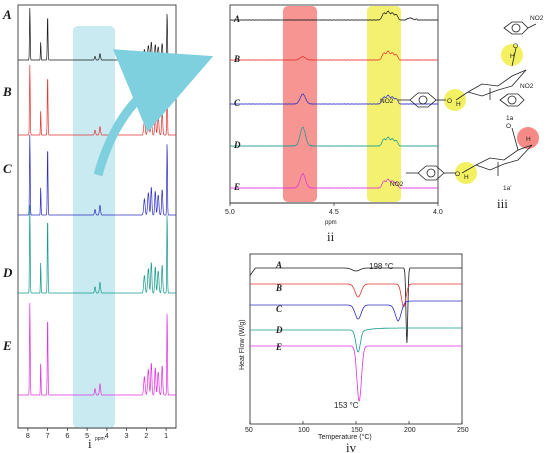 Image resolution: width=550 pixels, height=453 pixels. Describe the element at coordinates (278, 265) in the screenshot. I see `series-label-A-iv: A` at that location.